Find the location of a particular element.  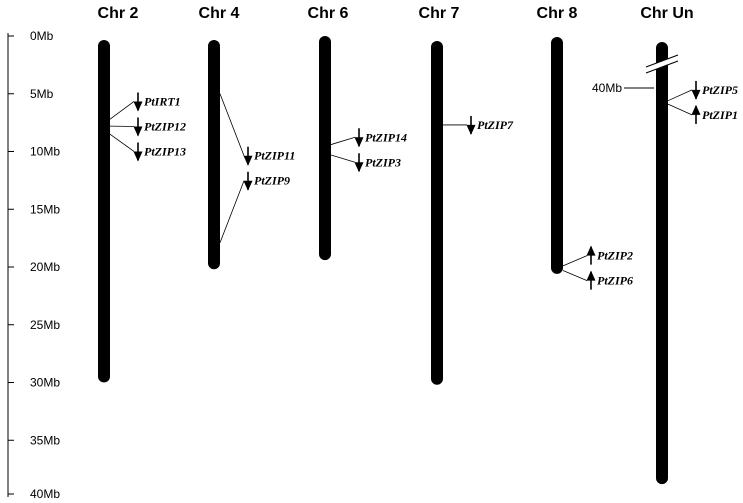

chromosome-title: Chr 6 is located at coordinates (328, 13).